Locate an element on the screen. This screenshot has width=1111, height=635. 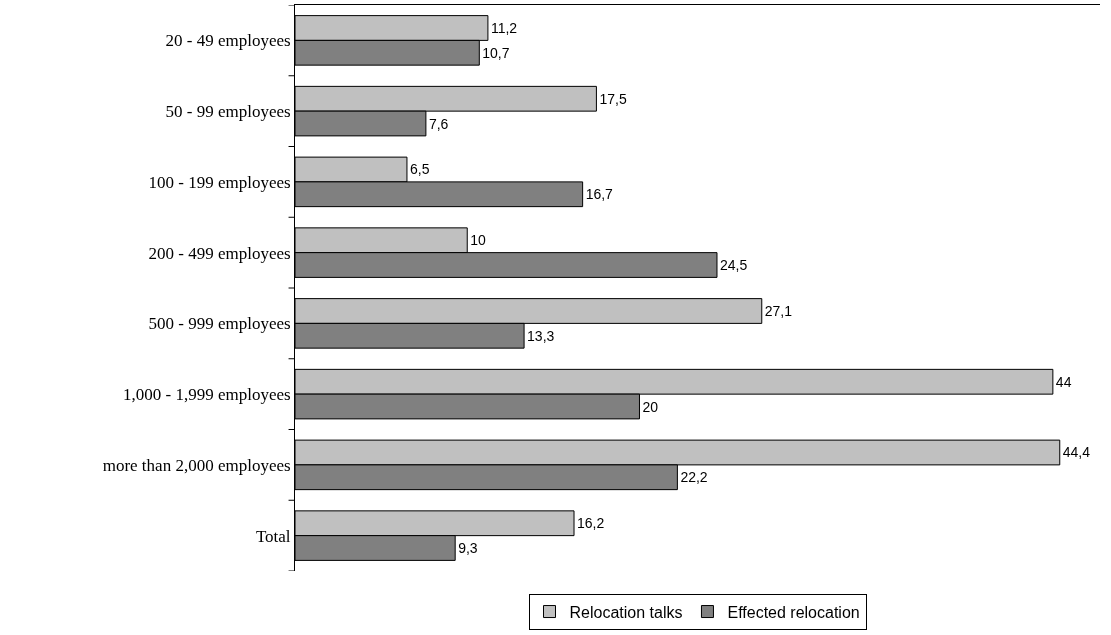
data-label: 10 is located at coordinates (478, 240).